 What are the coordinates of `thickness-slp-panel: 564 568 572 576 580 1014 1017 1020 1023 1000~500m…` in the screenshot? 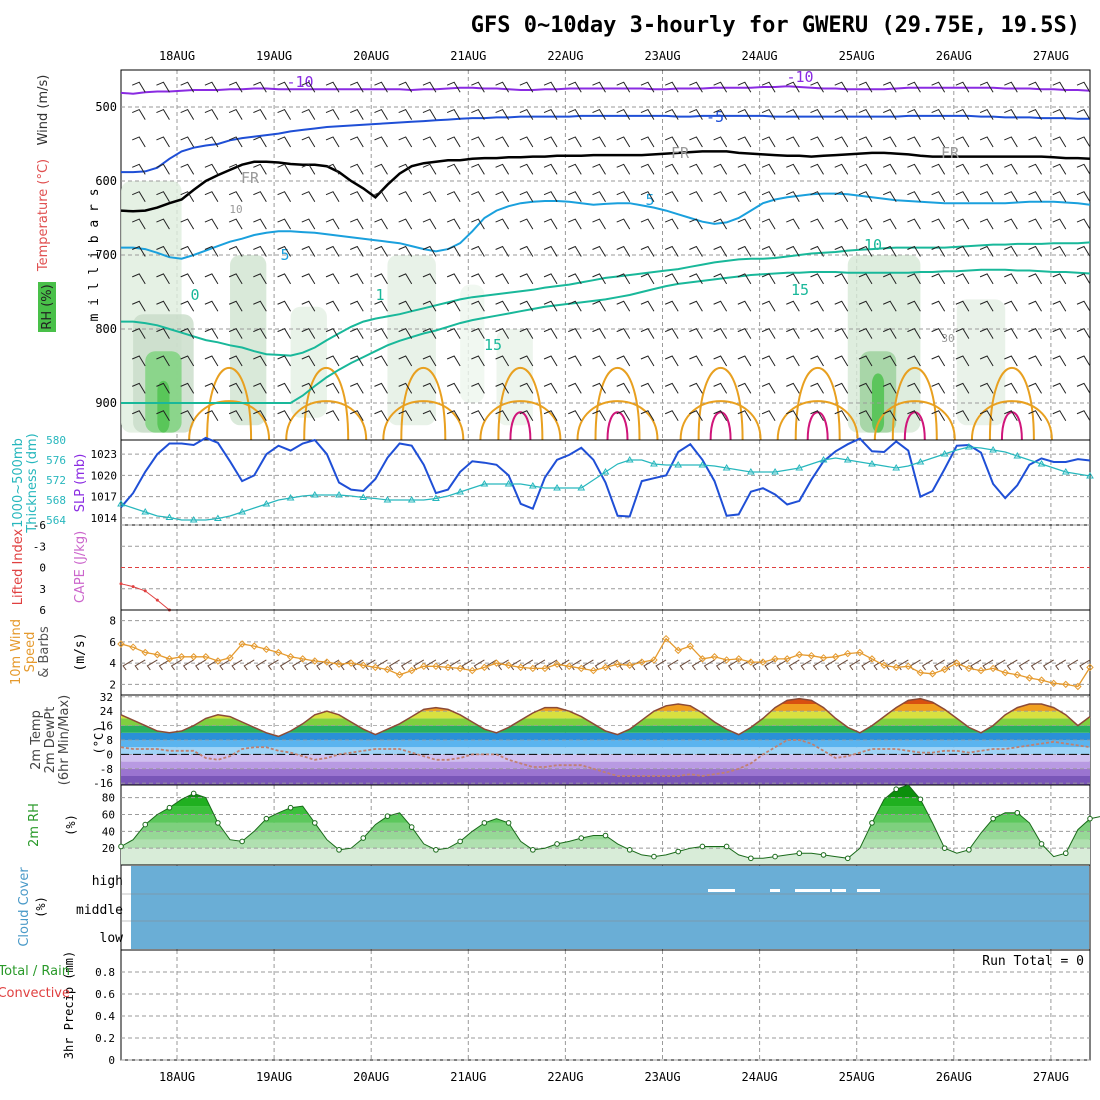 It's located at (552, 483).